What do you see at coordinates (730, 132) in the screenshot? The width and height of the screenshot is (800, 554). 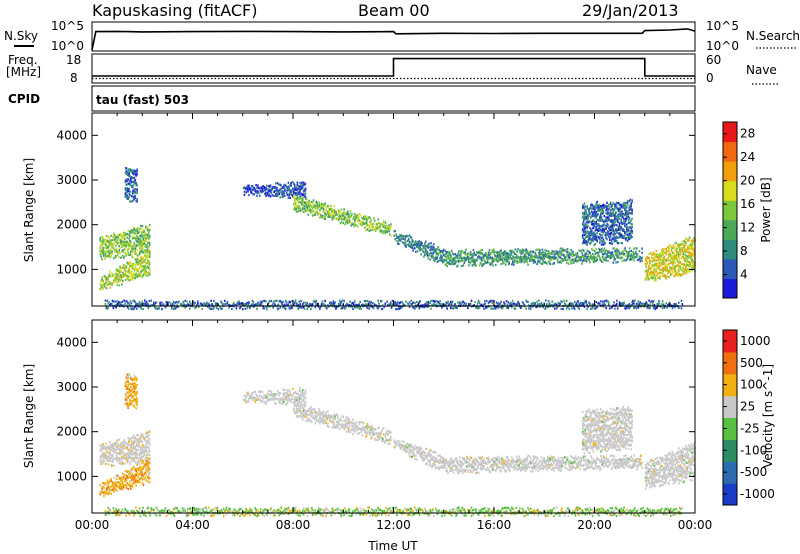 I see `colorbar-swatch` at bounding box center [730, 132].